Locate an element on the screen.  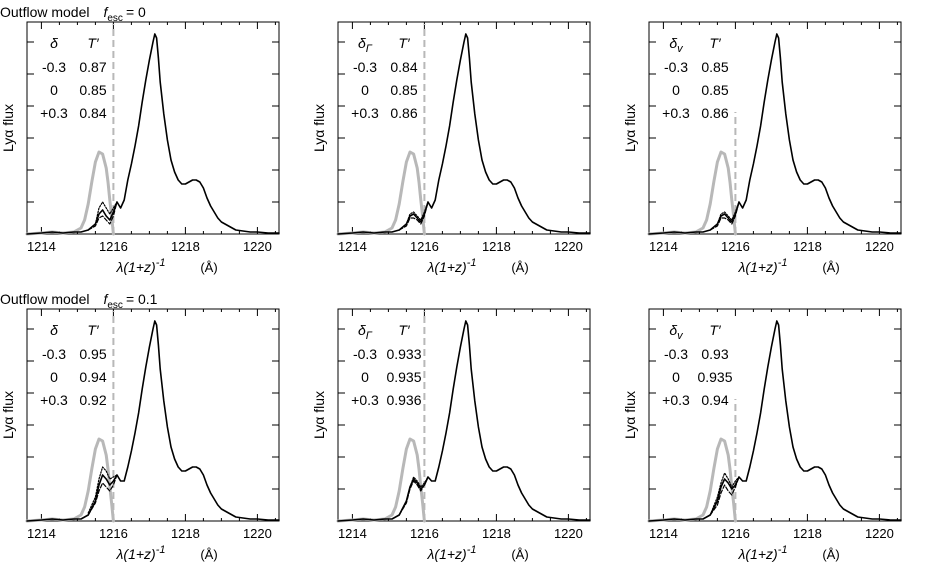
table-t-value: 0.92 is located at coordinates (92, 400).